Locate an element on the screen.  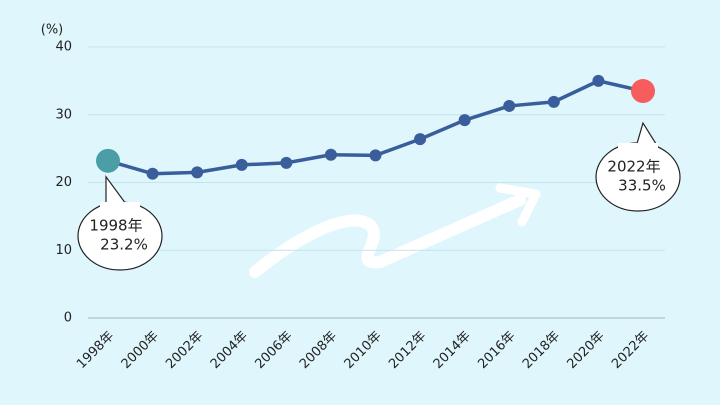
callout-value: 23.2% is located at coordinates (124, 245).